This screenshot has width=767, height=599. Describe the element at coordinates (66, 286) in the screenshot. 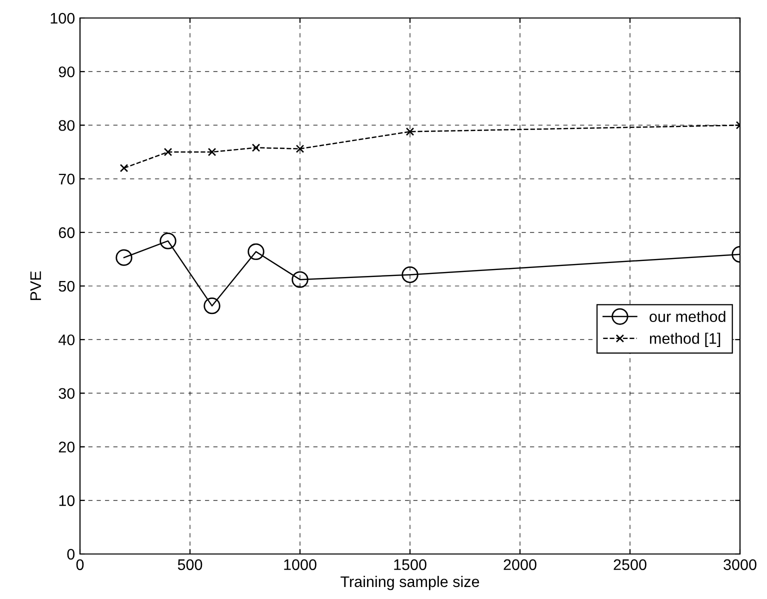

I see `y-tick-label: 50` at that location.